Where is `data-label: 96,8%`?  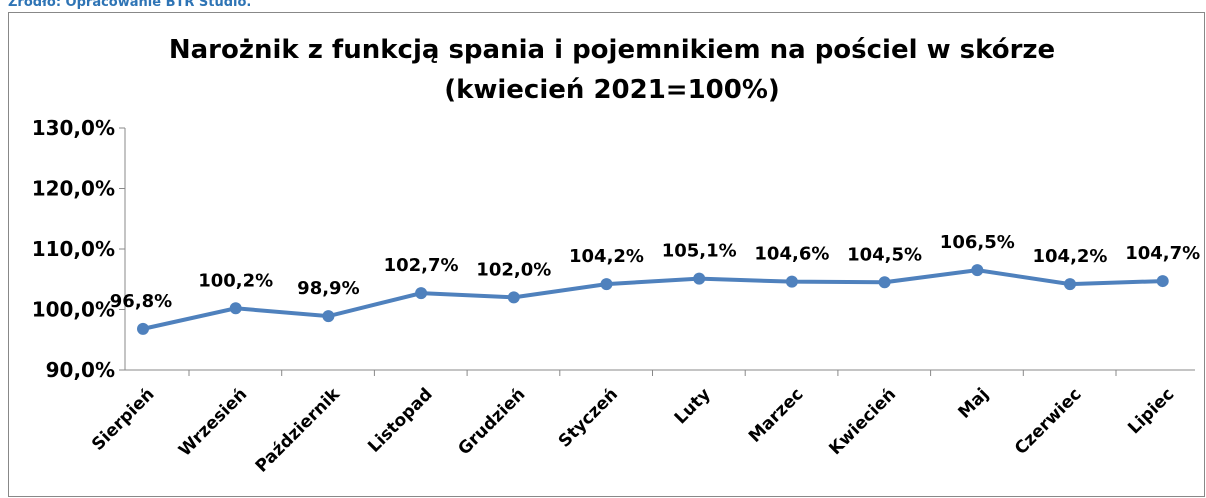 data-label: 96,8% is located at coordinates (141, 301).